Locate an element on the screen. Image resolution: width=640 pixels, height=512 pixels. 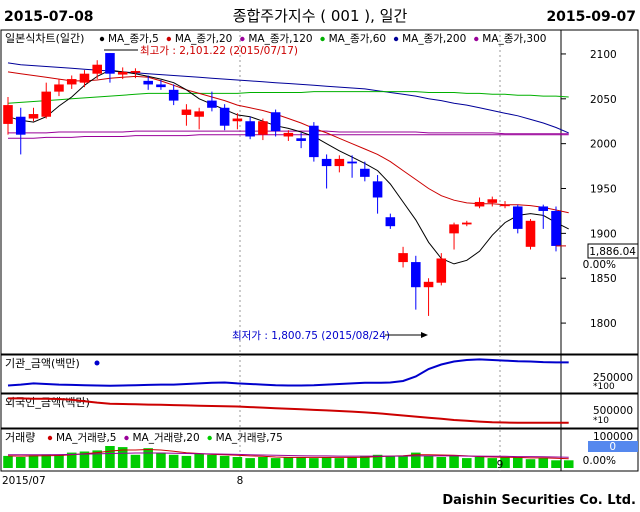
institution-unit: *100 is located at coordinates (604, 387).